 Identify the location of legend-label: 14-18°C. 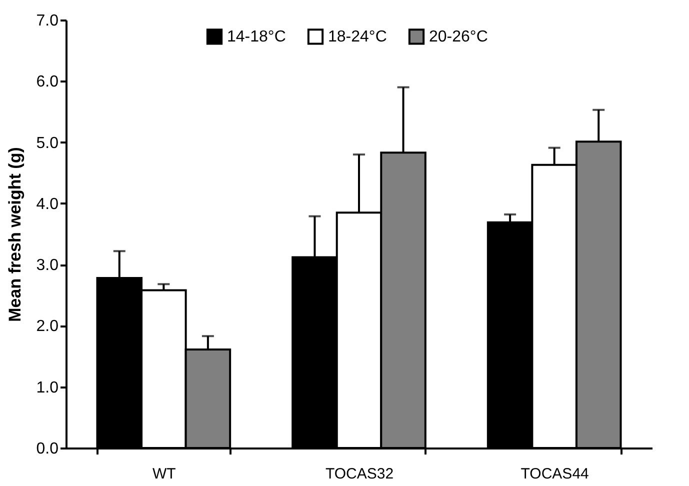
(256, 37).